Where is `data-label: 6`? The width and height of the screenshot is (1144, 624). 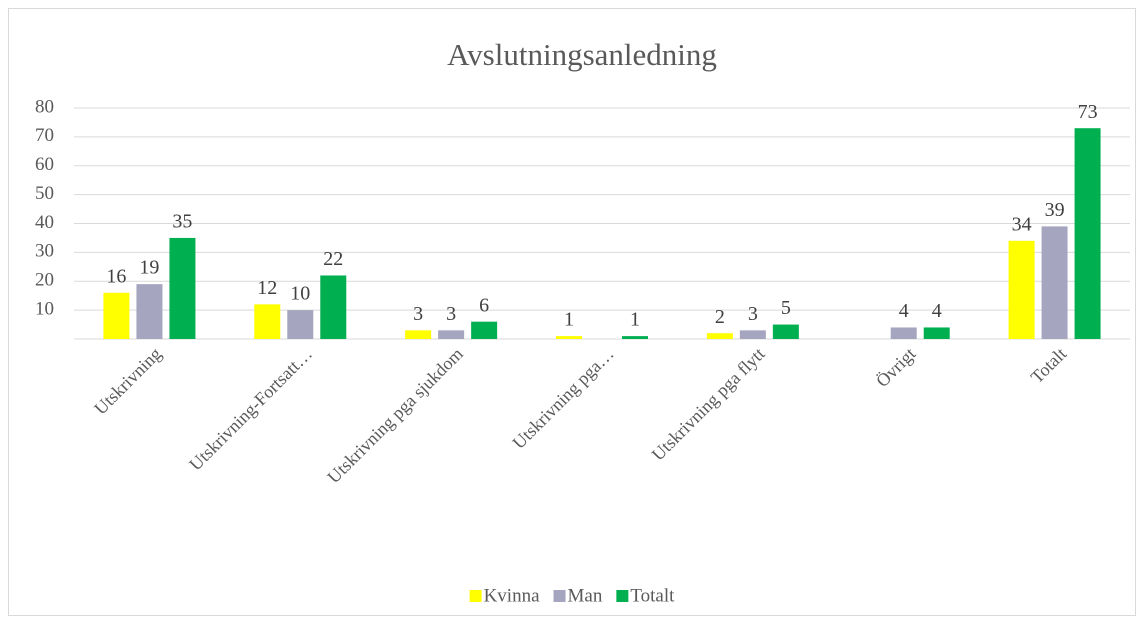
data-label: 6 is located at coordinates (484, 305).